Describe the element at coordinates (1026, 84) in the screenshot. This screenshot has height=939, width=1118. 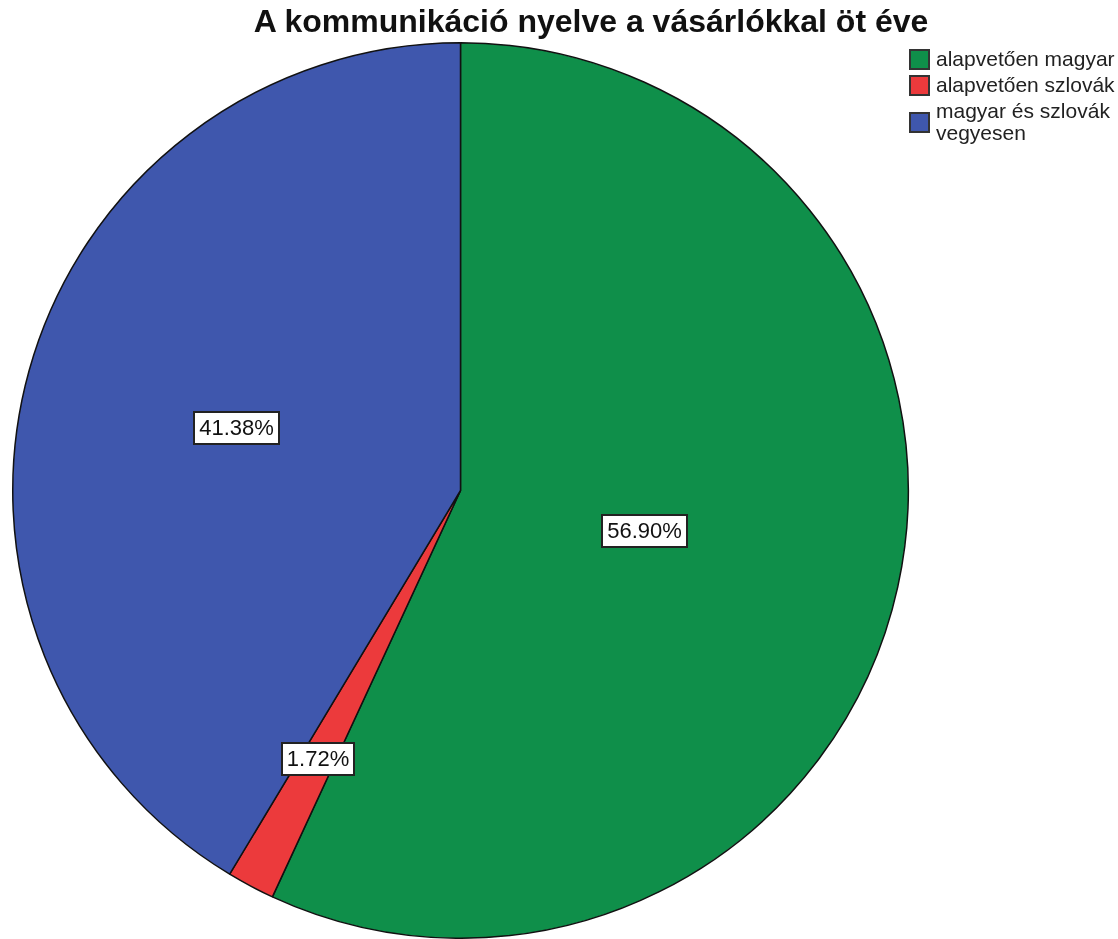
I see `legend-label: alapvetően szlovák` at that location.